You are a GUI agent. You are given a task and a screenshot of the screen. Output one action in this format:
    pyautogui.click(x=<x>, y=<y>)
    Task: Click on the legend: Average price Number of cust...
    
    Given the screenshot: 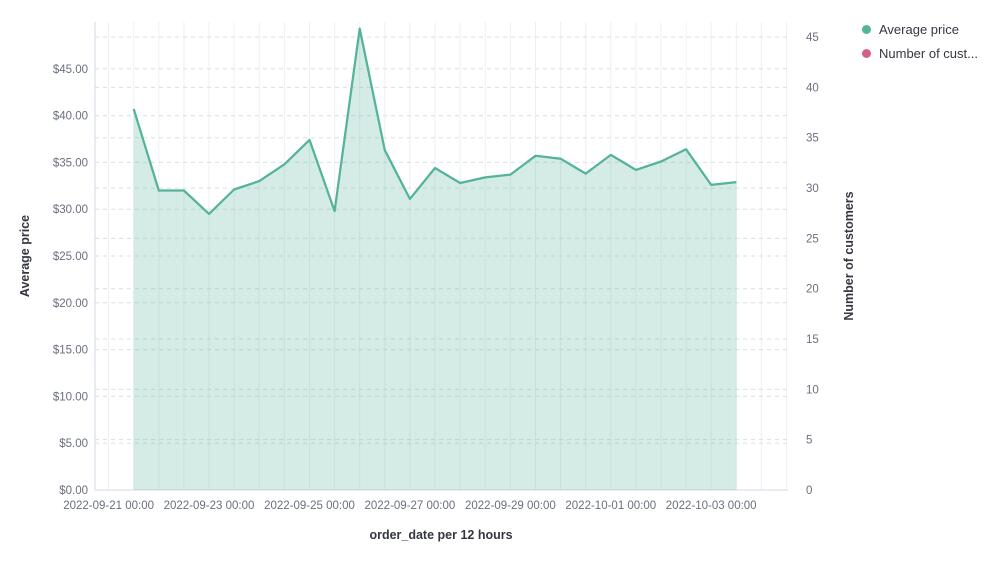 What is the action you would take?
    pyautogui.click(x=920, y=41)
    